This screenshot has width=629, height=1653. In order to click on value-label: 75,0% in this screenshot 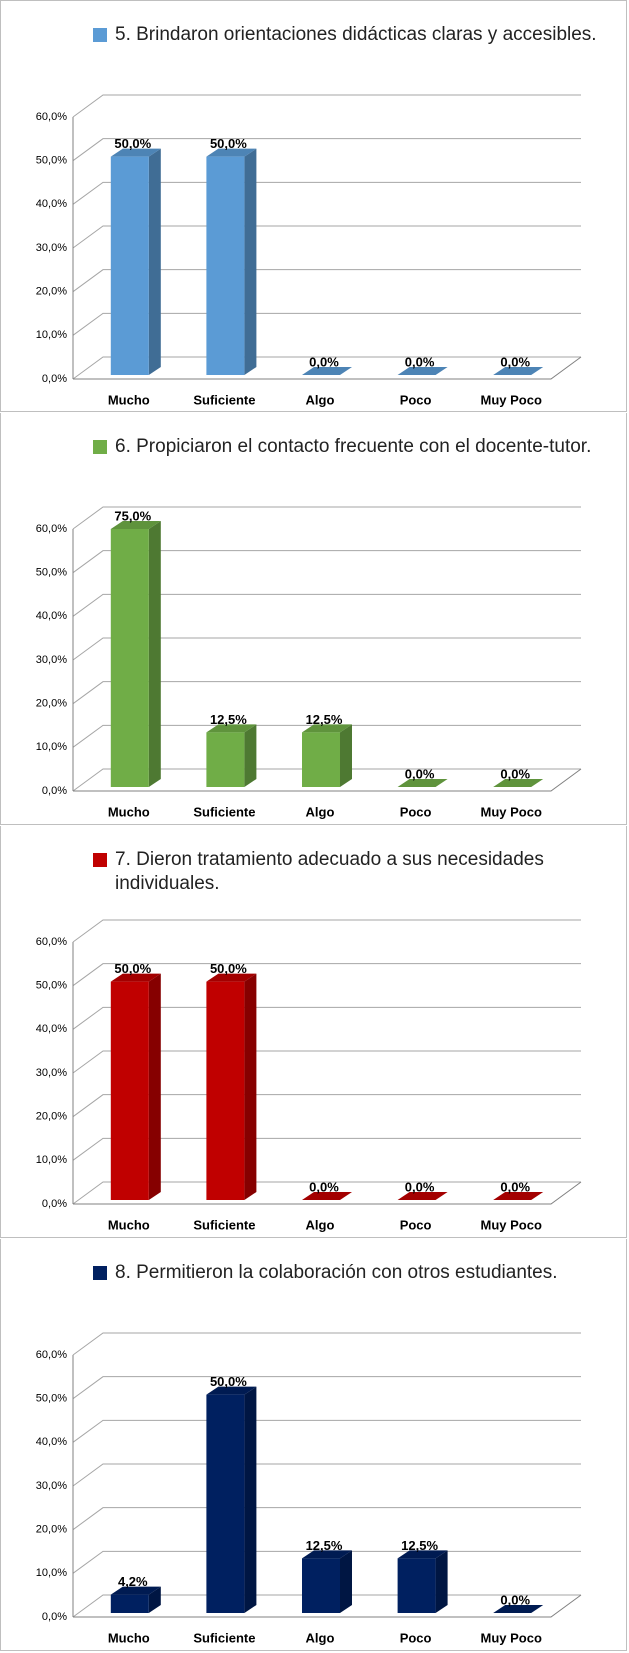, I will do `click(132, 515)`.